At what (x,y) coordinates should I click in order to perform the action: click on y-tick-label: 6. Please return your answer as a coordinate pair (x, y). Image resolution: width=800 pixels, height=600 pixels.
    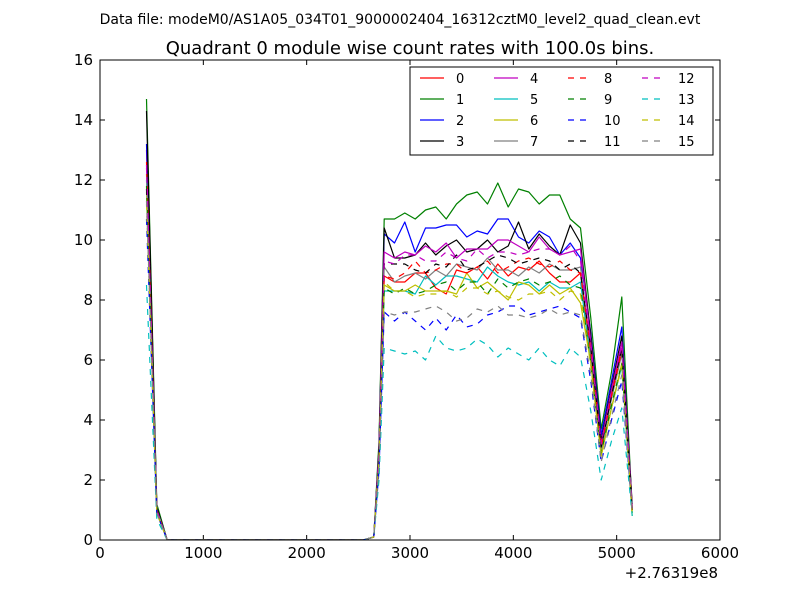
    Looking at the image, I should click on (88, 360).